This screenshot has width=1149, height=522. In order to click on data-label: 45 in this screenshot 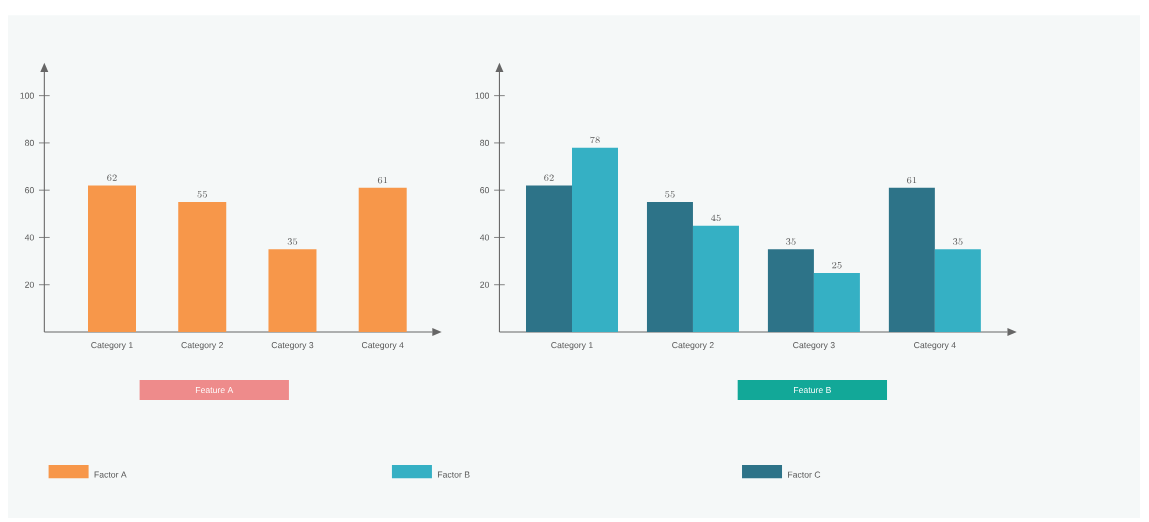, I will do `click(716, 218)`.